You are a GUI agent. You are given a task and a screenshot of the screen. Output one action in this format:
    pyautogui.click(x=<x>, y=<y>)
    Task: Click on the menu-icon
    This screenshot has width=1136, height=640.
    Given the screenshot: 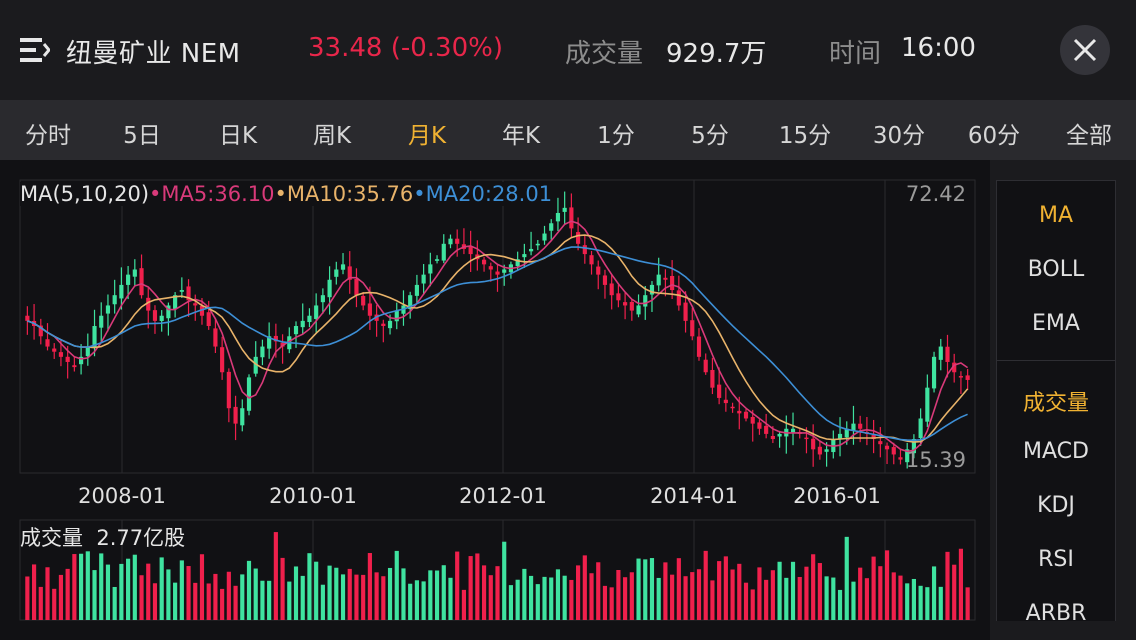 What is the action you would take?
    pyautogui.click(x=35, y=50)
    